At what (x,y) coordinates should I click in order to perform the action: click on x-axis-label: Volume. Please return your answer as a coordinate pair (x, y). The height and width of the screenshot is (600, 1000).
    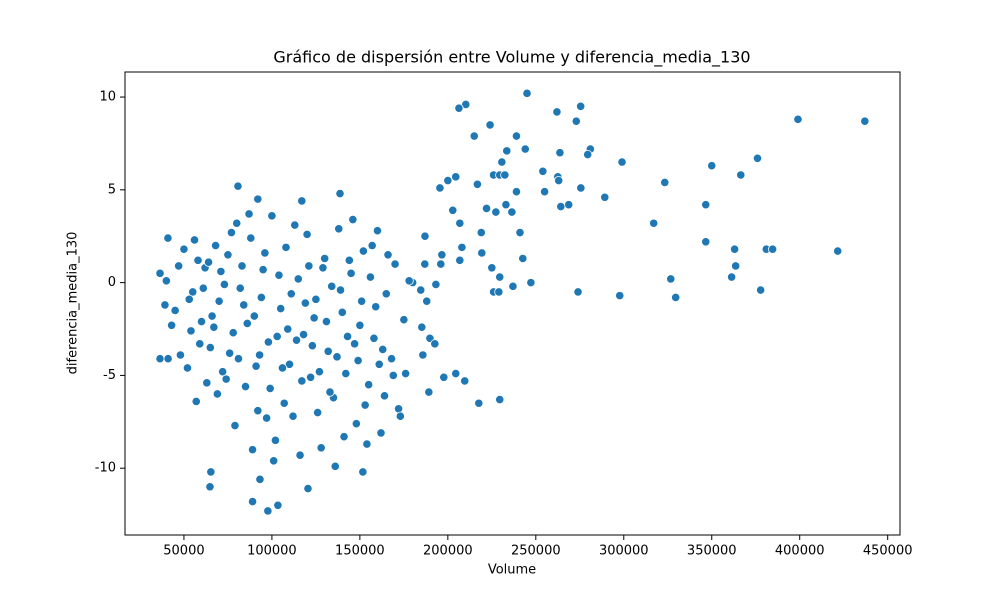
    Looking at the image, I should click on (512, 570).